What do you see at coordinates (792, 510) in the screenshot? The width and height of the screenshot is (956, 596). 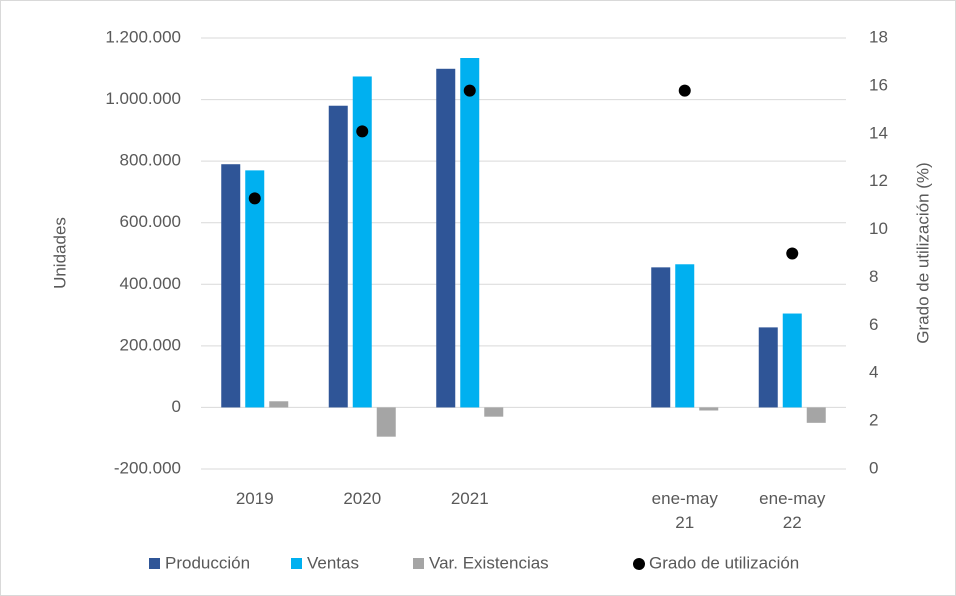 I see `x-tick-label: ene-may 22` at bounding box center [792, 510].